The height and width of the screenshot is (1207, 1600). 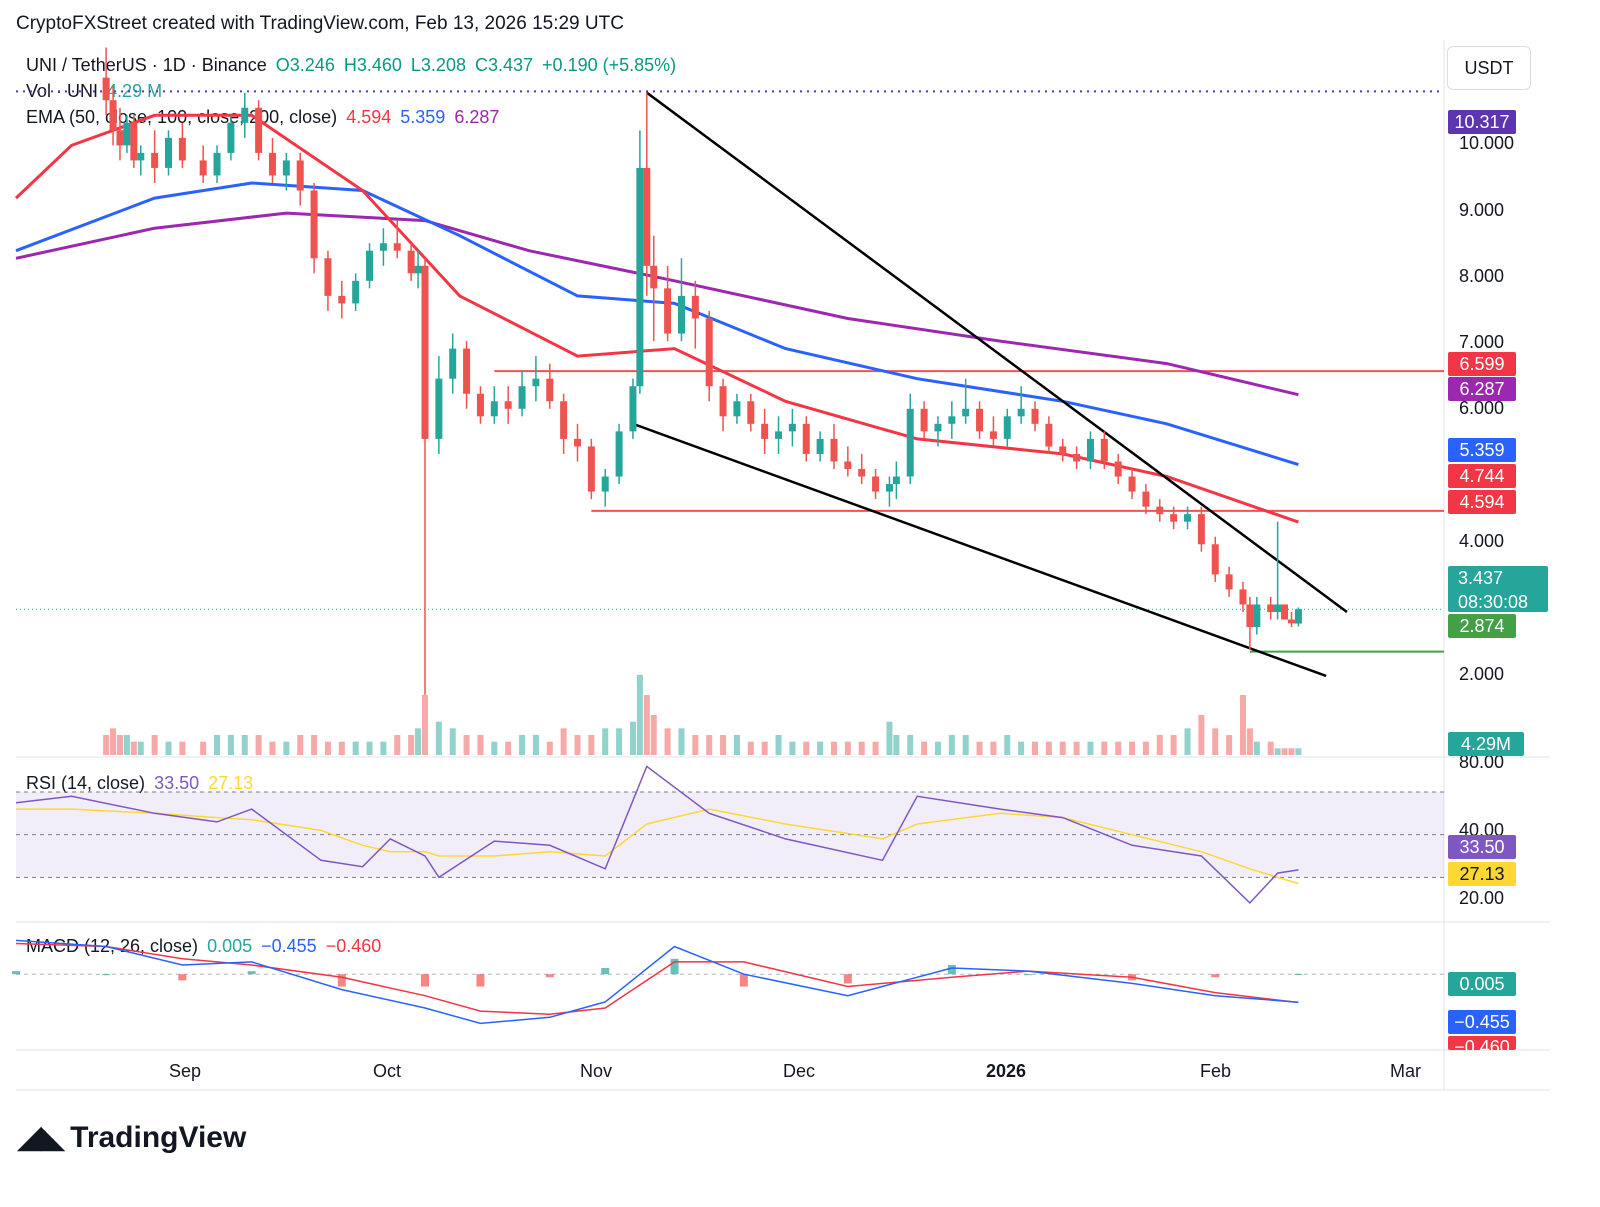 I want to click on macd-badge: −0.455, so click(x=1482, y=1022).